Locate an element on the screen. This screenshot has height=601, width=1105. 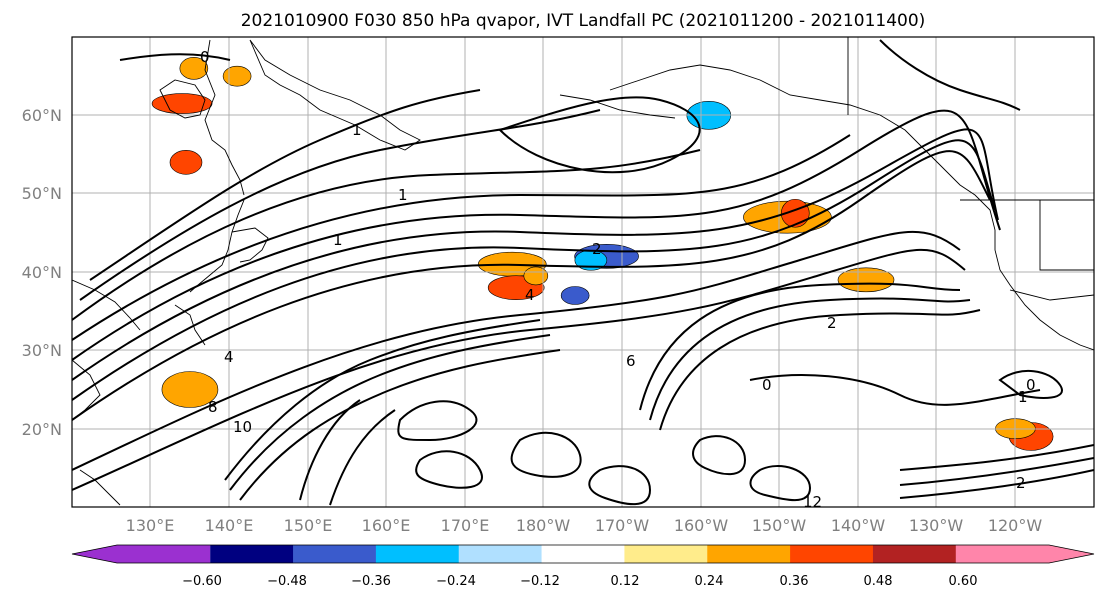
colorbar-extend-high is located at coordinates (1024, 554).